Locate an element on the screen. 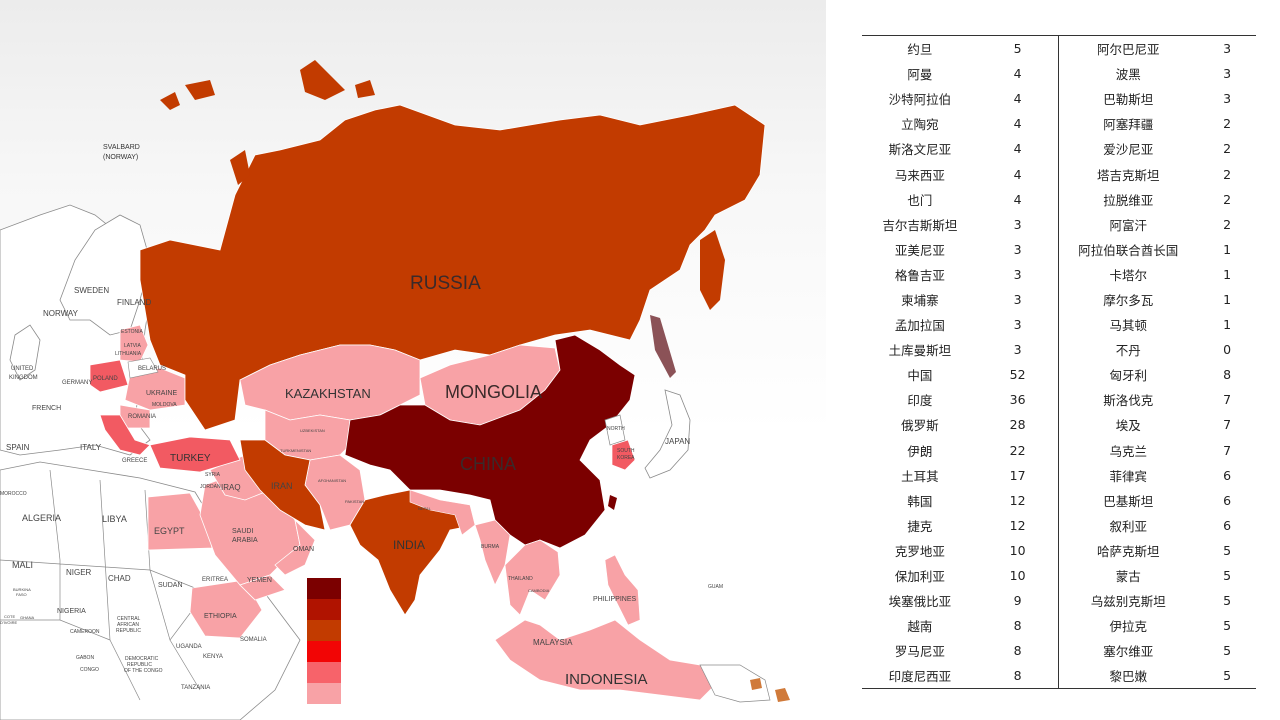  label-sweden: SWEDEN is located at coordinates (91, 290).